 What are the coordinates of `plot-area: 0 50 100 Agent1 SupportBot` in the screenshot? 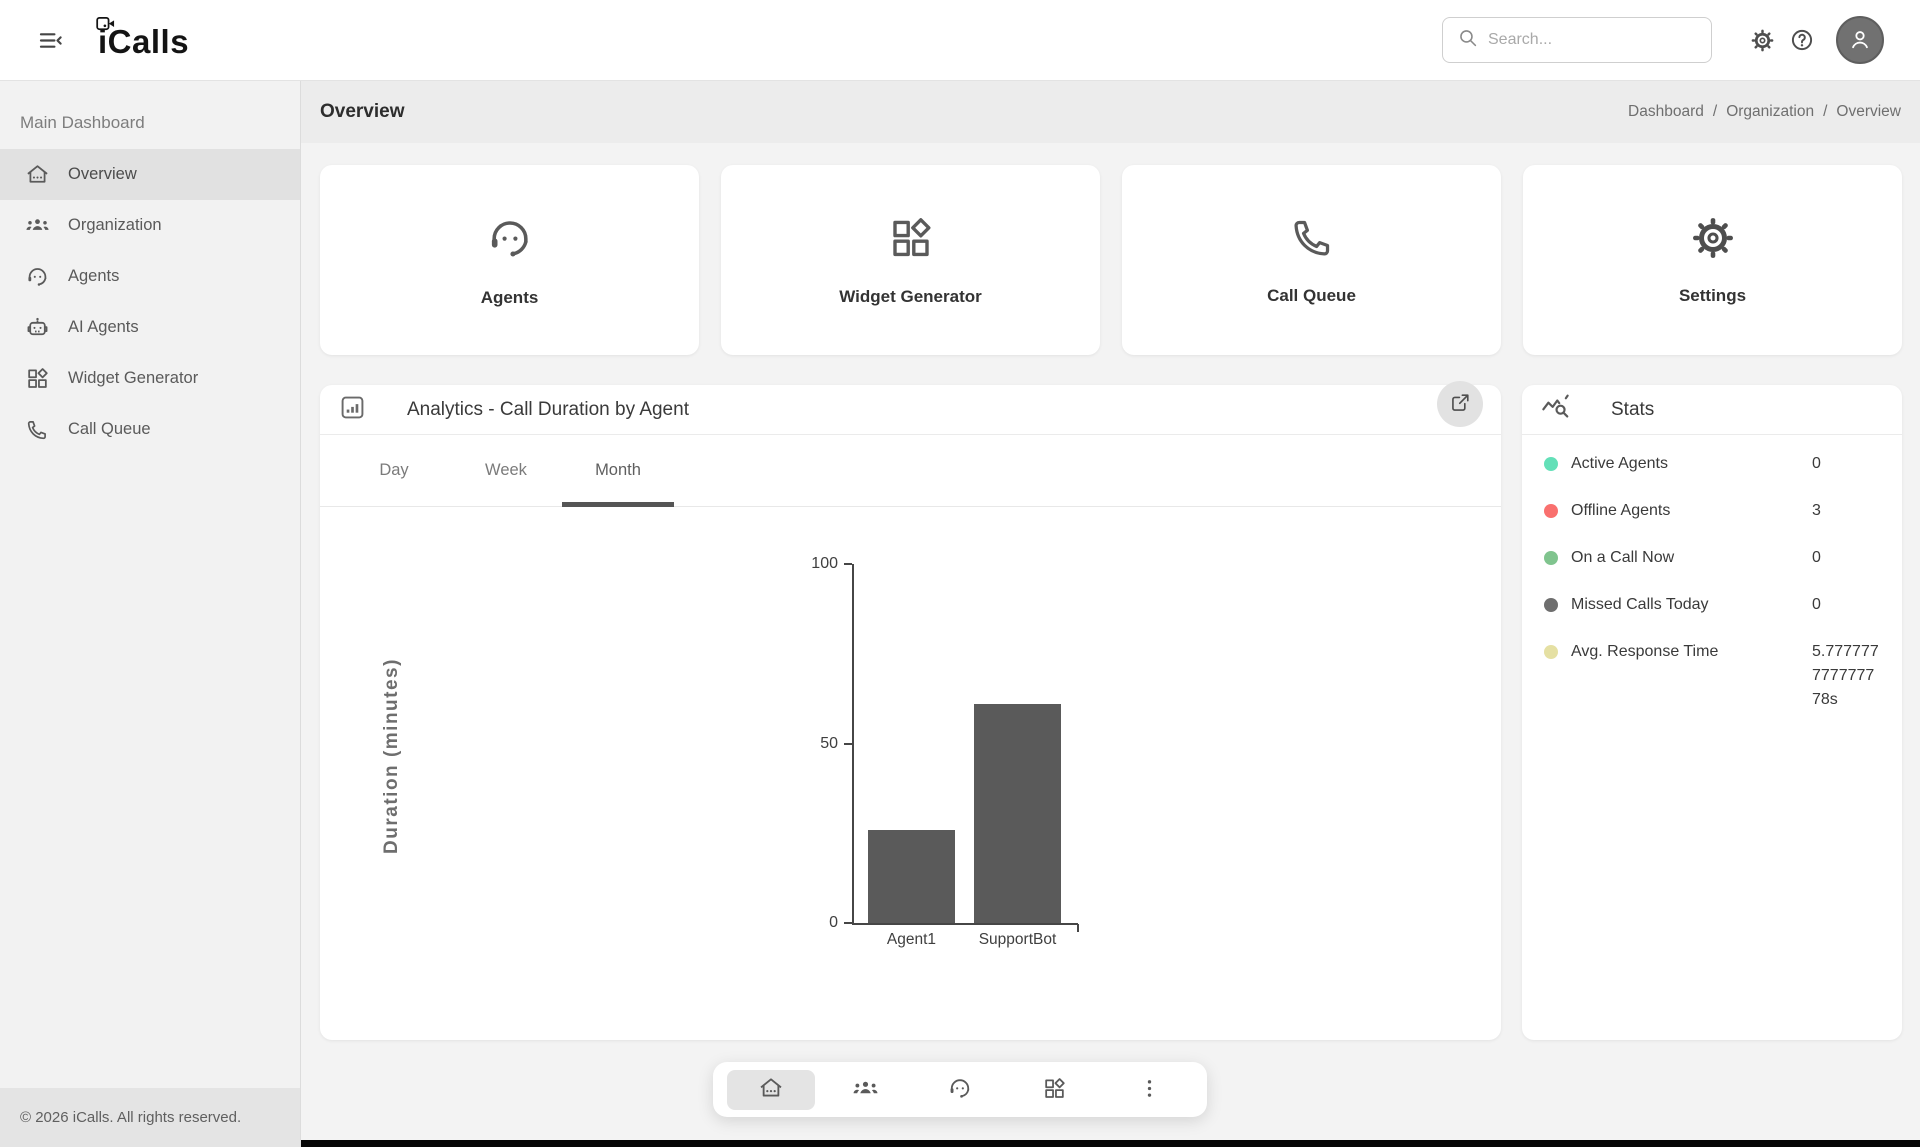 It's located at (945, 751).